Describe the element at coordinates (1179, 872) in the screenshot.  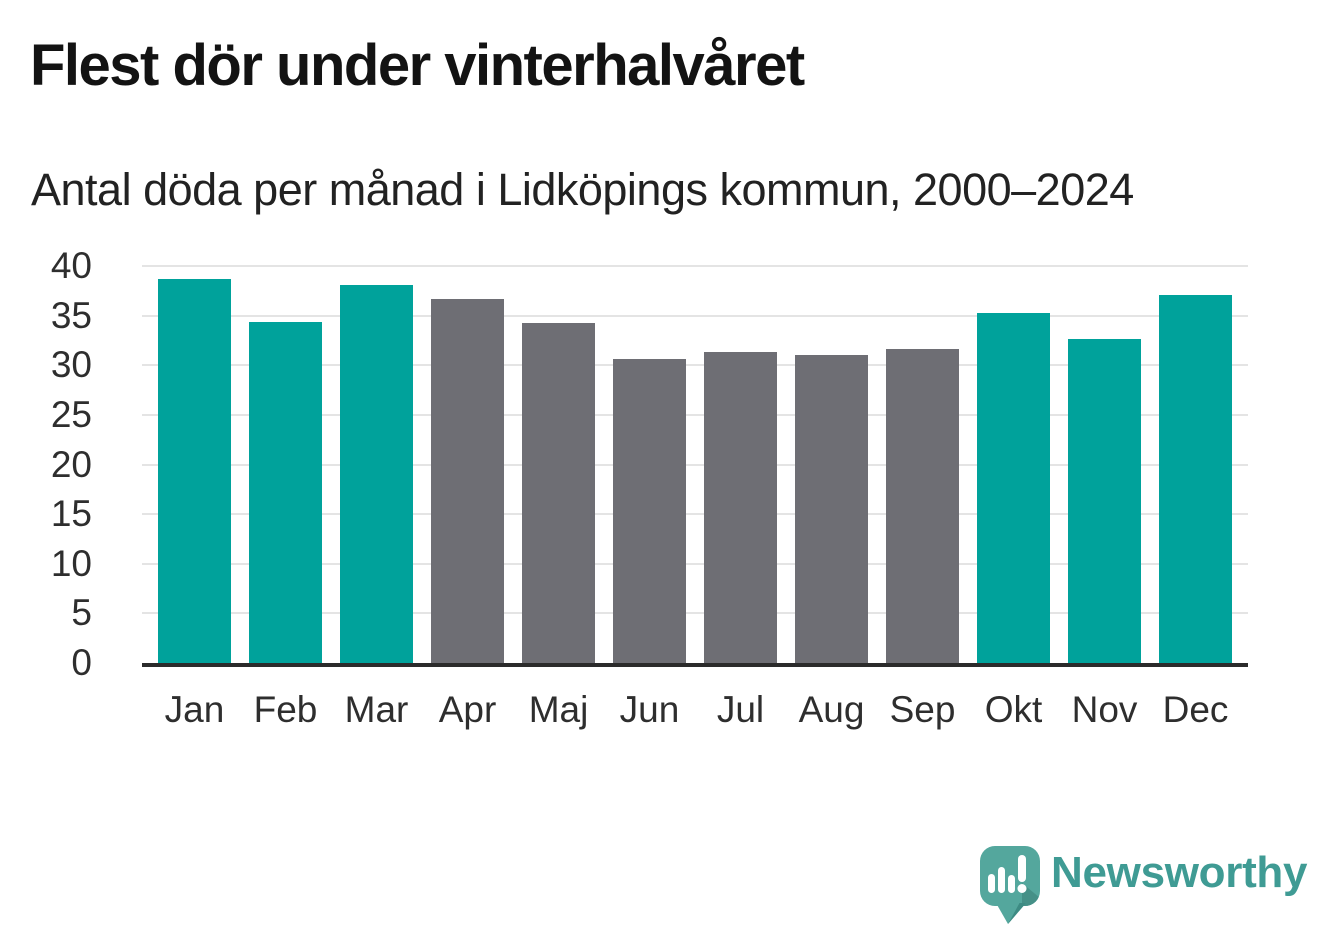
I see `newsworthy-logo-text: Newsworthy` at that location.